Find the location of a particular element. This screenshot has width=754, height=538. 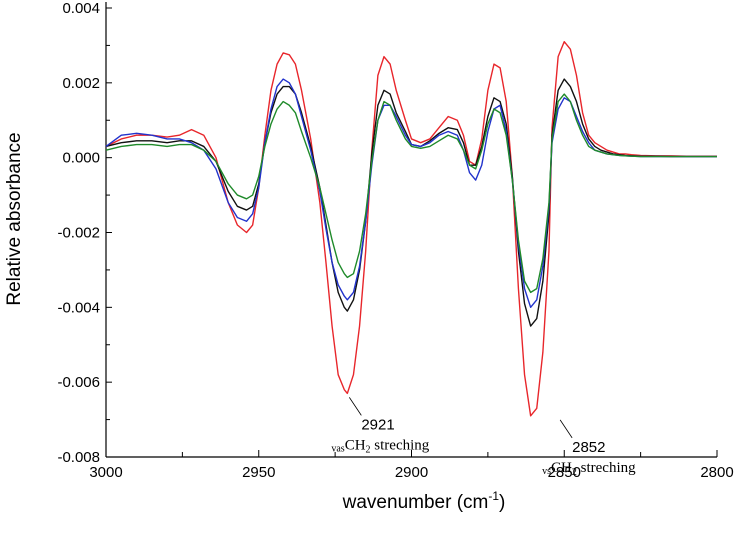

x-tick-label: 3000 is located at coordinates (105, 472).